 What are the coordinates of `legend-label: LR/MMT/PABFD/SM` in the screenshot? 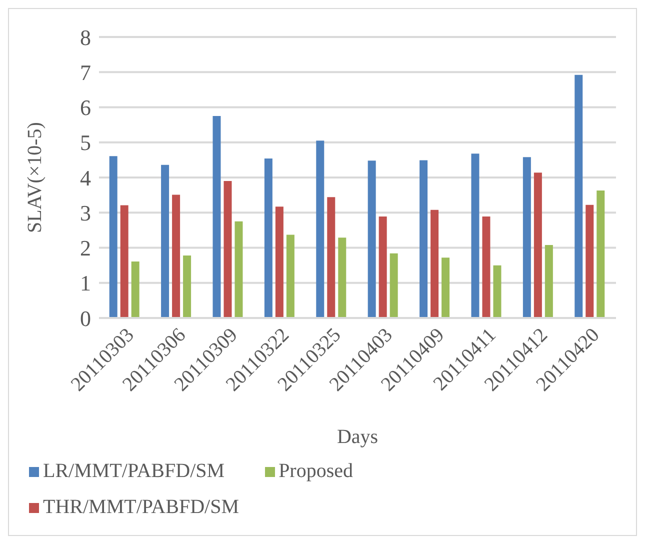 It's located at (134, 471).